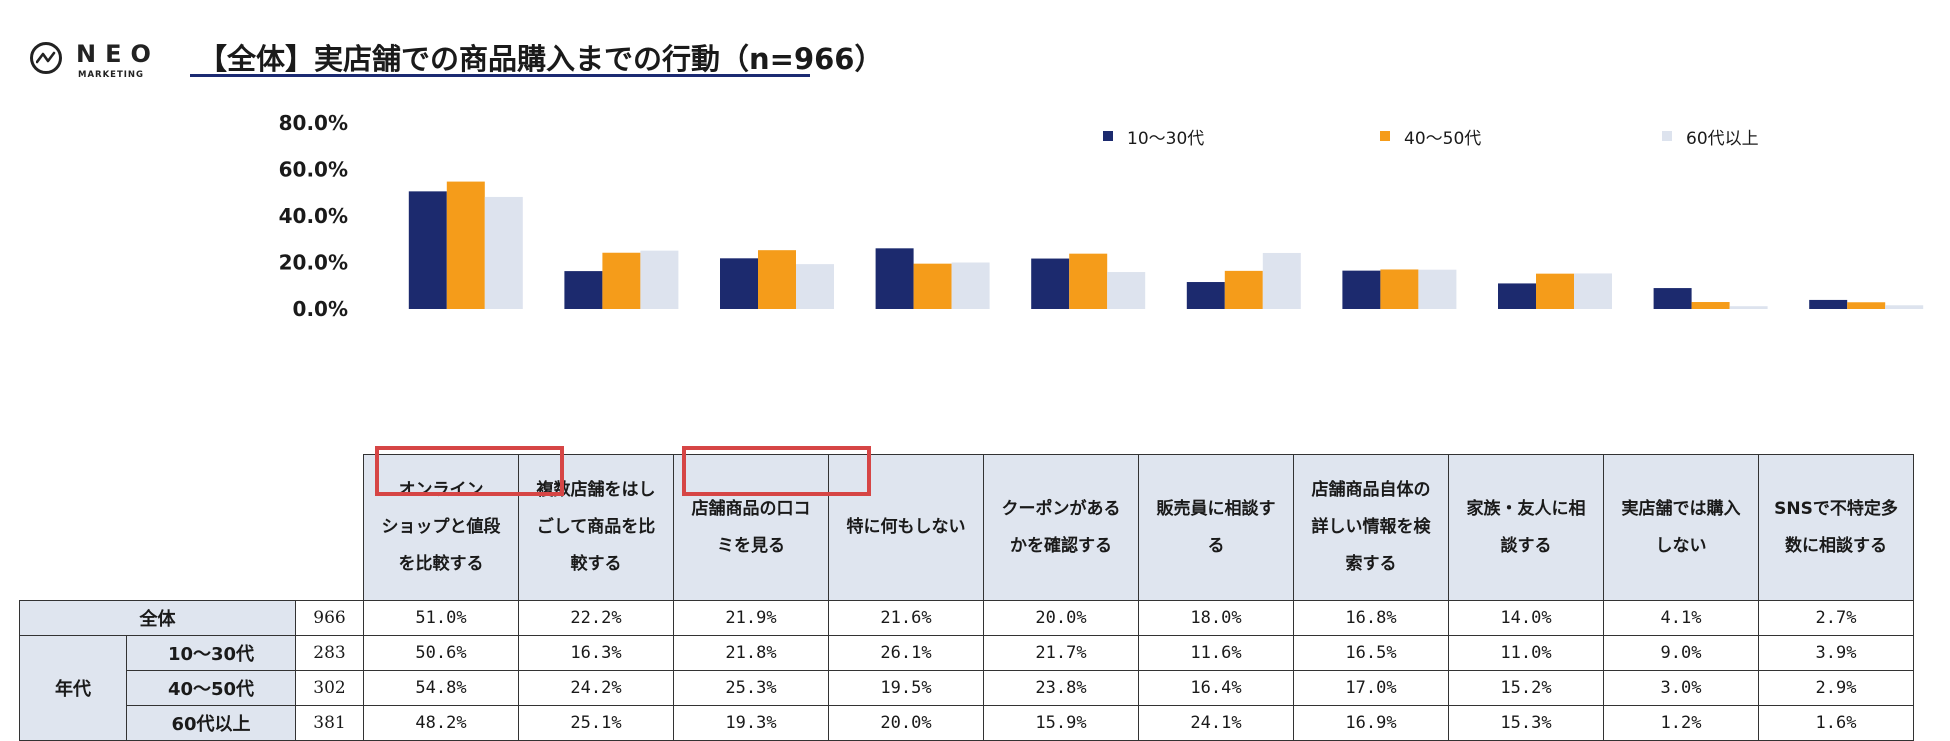 This screenshot has height=741, width=1950. Describe the element at coordinates (596, 723) in the screenshot. I see `table-cell: 25.1%` at that location.